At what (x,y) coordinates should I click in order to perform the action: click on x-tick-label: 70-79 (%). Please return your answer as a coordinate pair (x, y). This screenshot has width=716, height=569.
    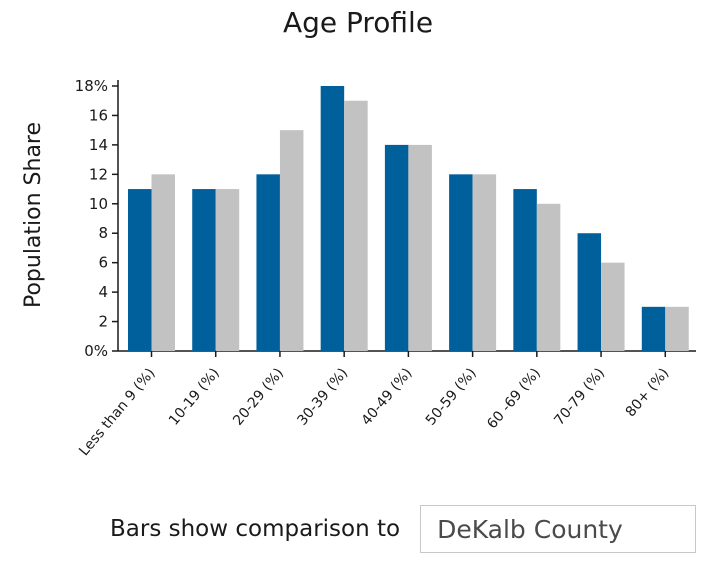
    Looking at the image, I should click on (579, 396).